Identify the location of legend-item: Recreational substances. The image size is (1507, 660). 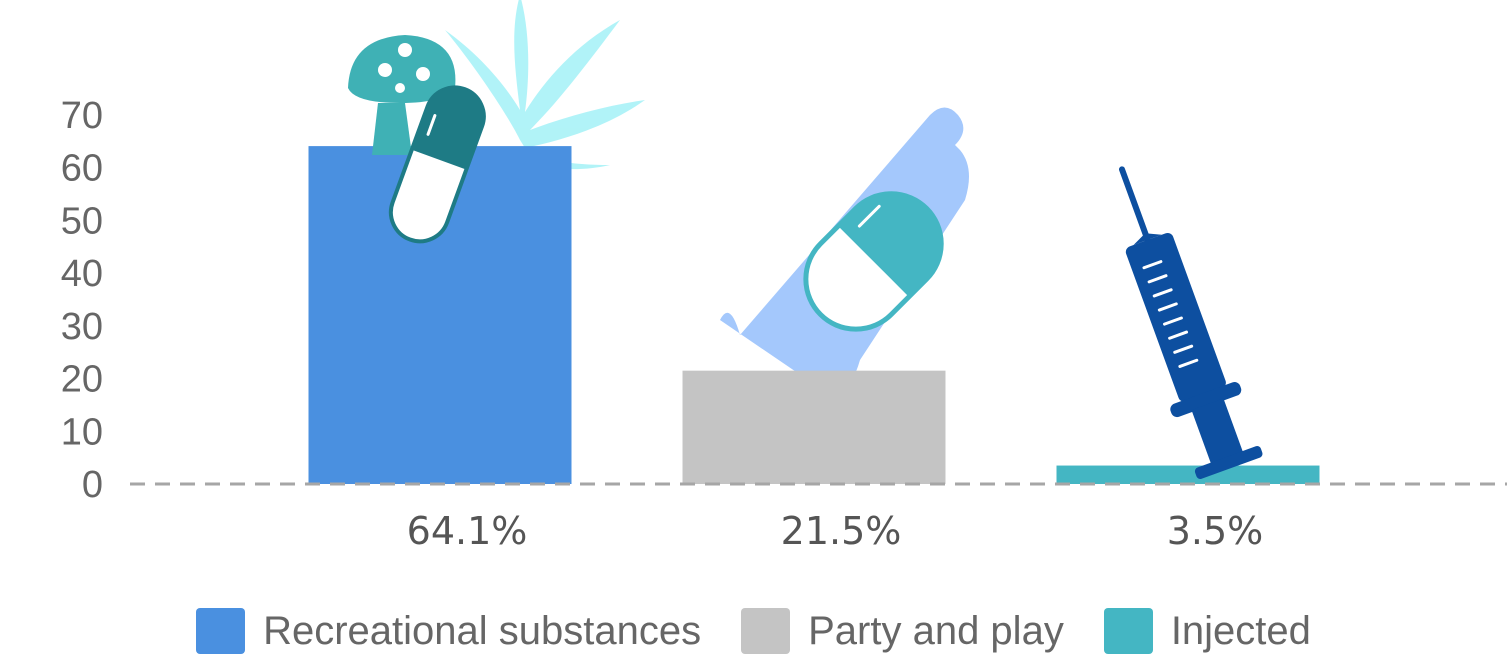
(448, 631).